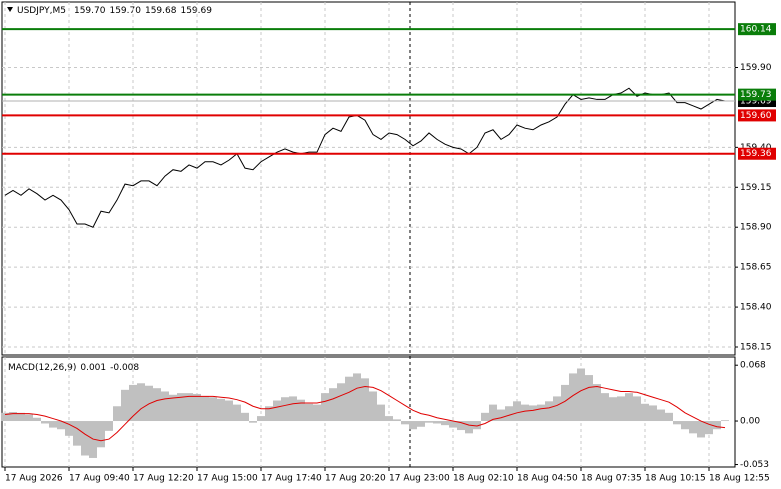  What do you see at coordinates (227, 479) in the screenshot?
I see `x-tick-label: 17 Aug 15:00` at bounding box center [227, 479].